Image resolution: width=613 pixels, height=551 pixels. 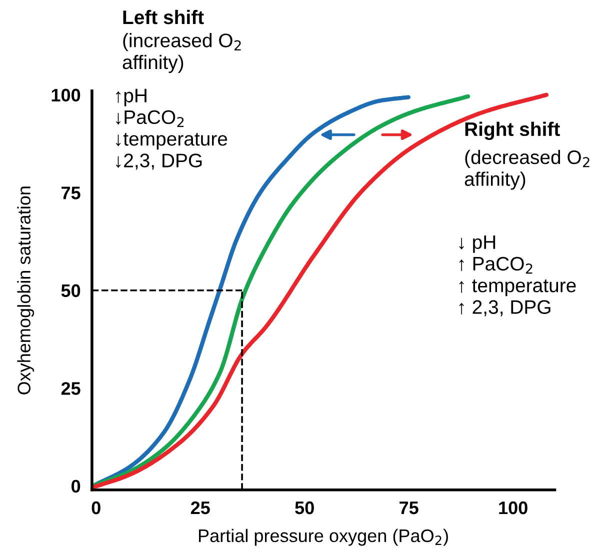 I want to click on x-tick-label: 50, so click(x=304, y=507).